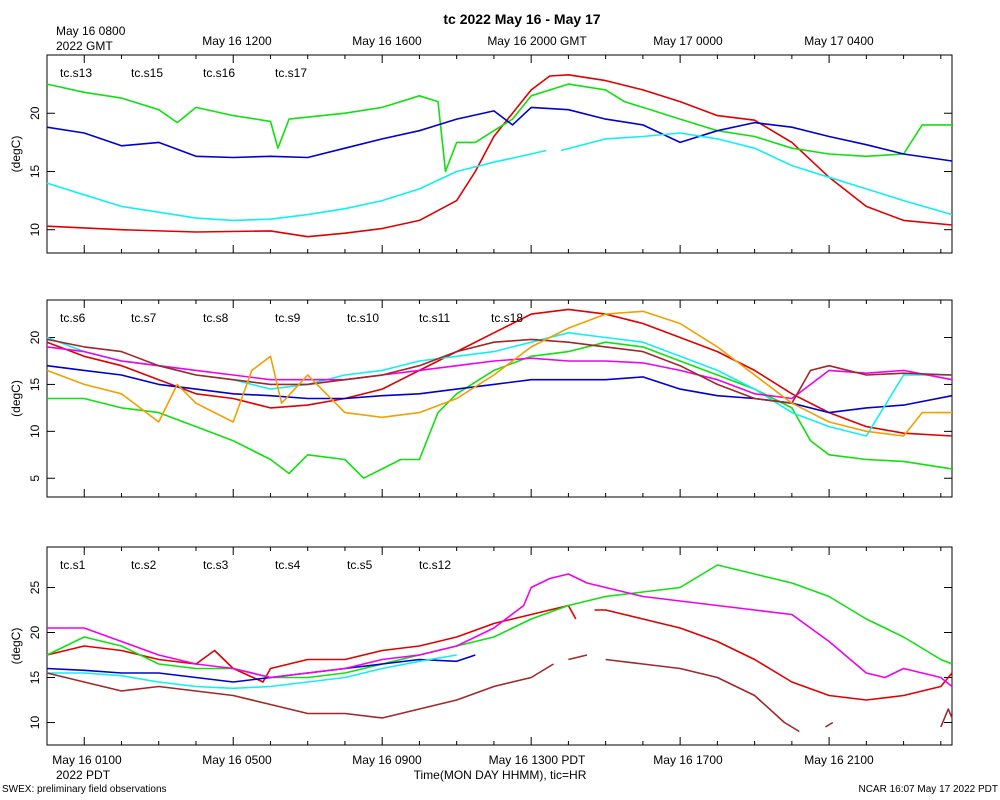 Image resolution: width=1000 pixels, height=800 pixels. Describe the element at coordinates (216, 318) in the screenshot. I see `legend-tc.s8: tc.s8` at that location.